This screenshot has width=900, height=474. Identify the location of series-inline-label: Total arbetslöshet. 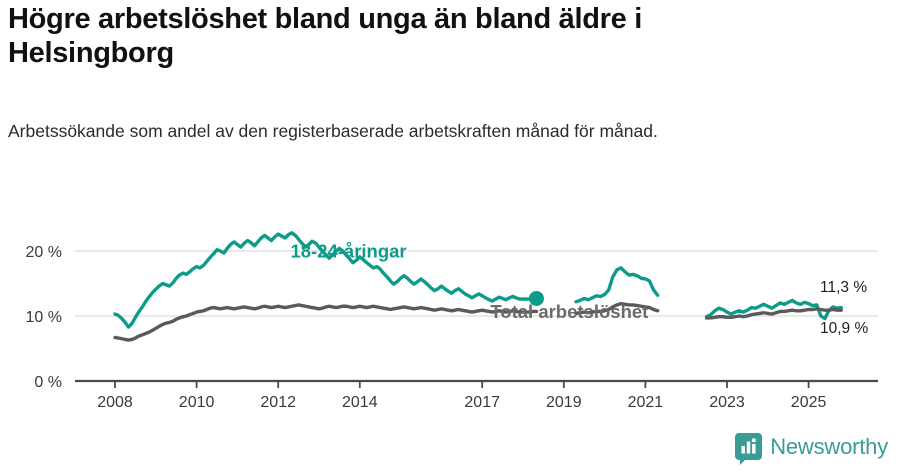
(569, 311).